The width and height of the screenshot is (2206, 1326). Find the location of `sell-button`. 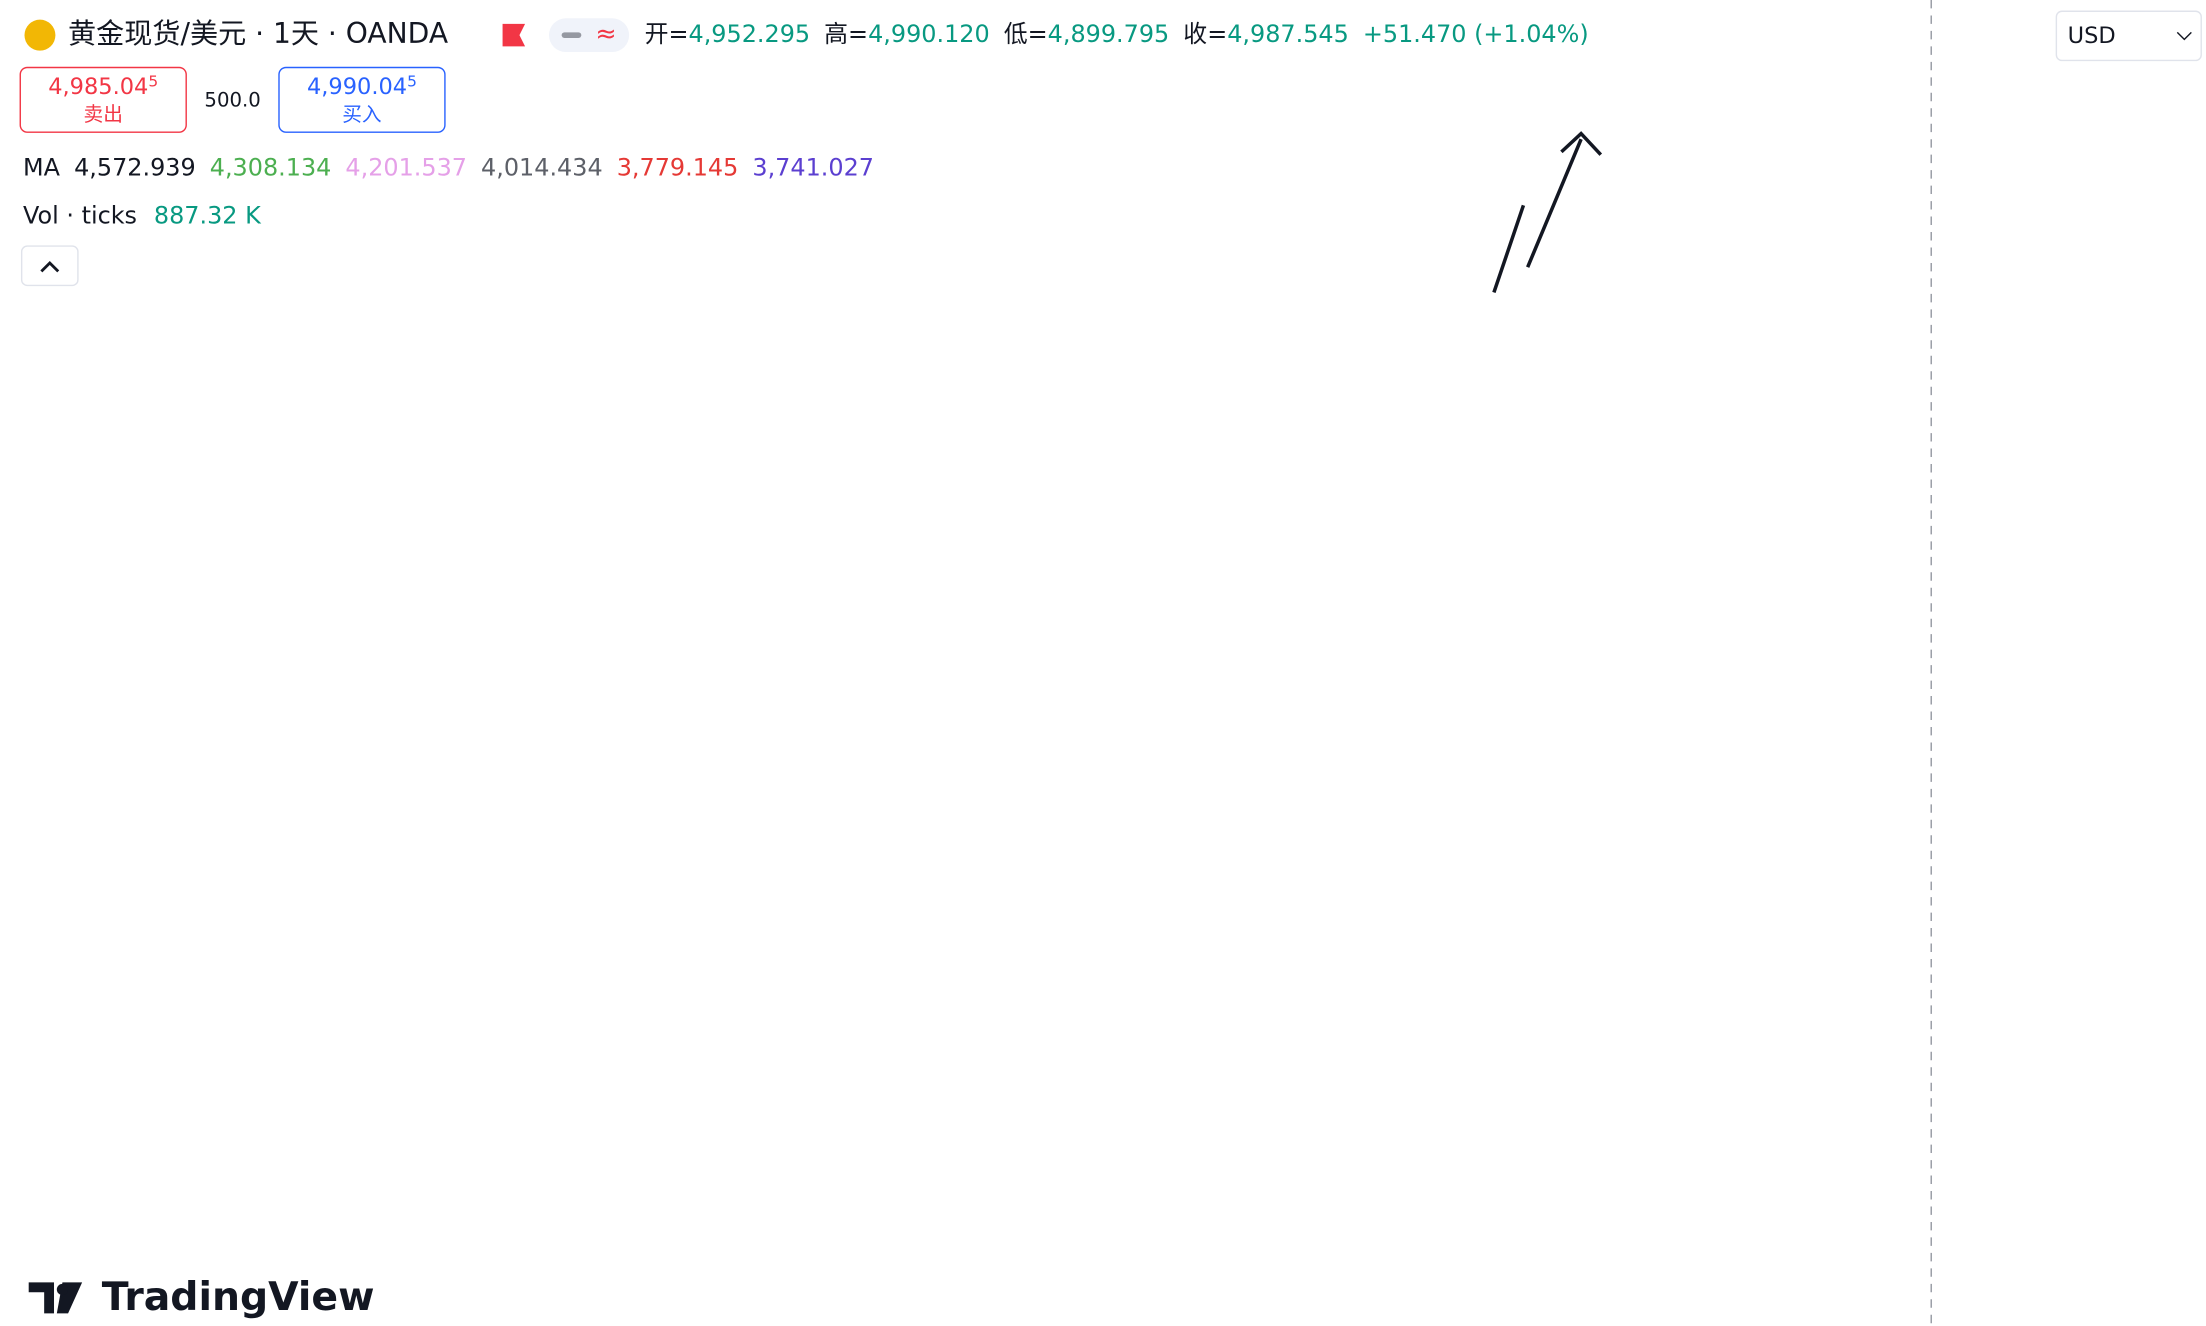

sell-button is located at coordinates (103, 99).